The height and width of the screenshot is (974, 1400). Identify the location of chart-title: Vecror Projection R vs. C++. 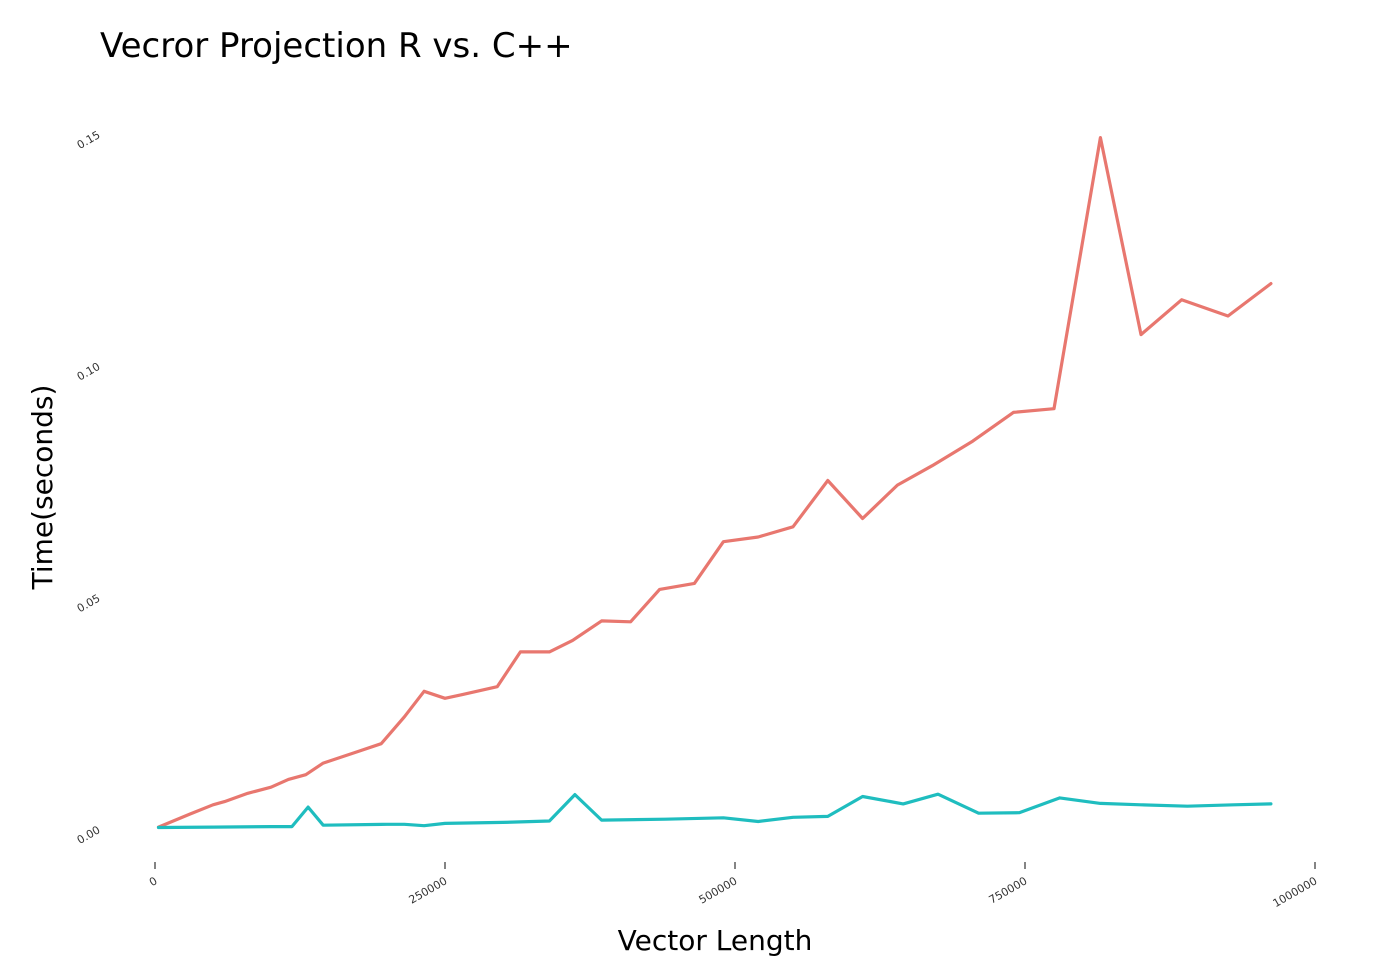
(336, 46).